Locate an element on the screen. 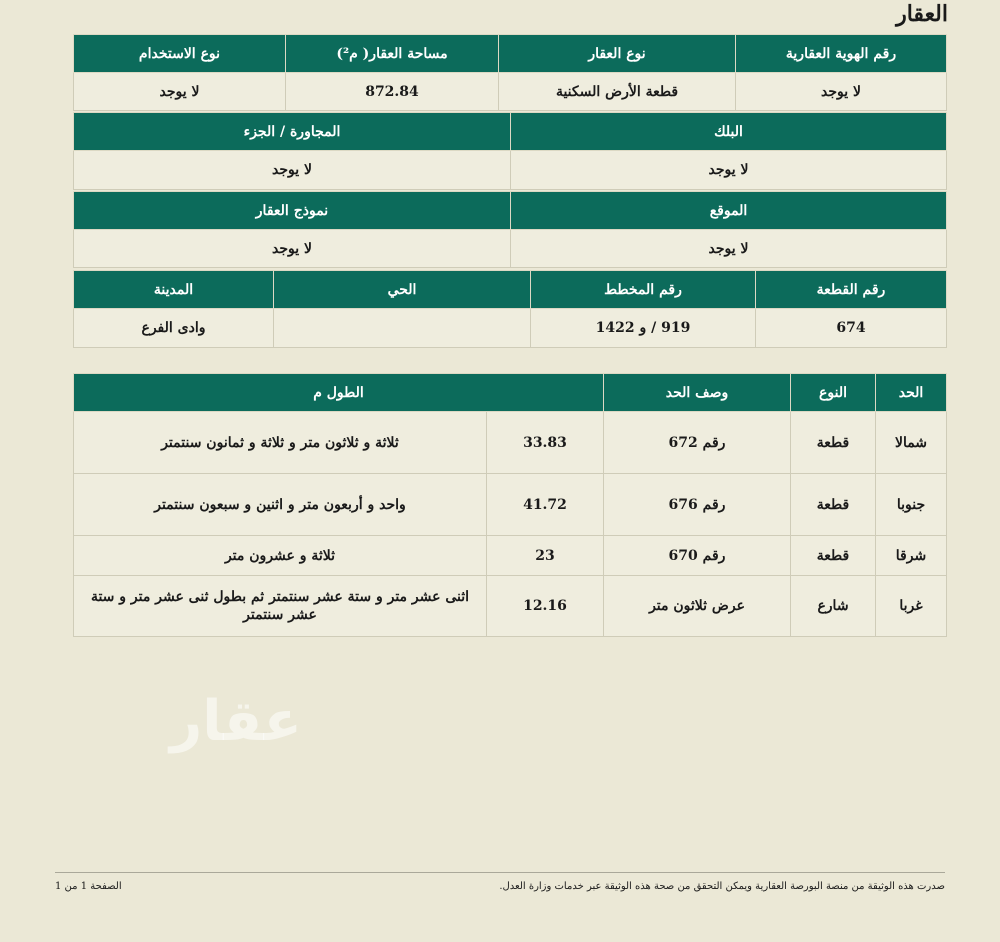  header-district: الحي is located at coordinates (402, 289).